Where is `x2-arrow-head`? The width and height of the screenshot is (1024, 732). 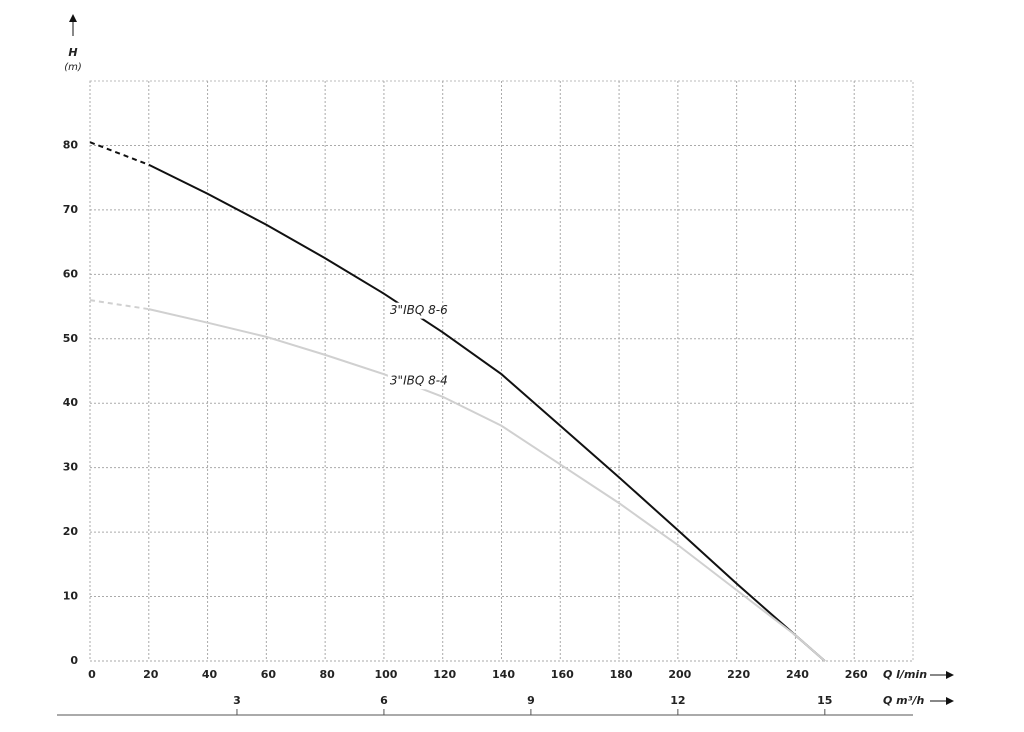
x2-arrow-head is located at coordinates (950, 701).